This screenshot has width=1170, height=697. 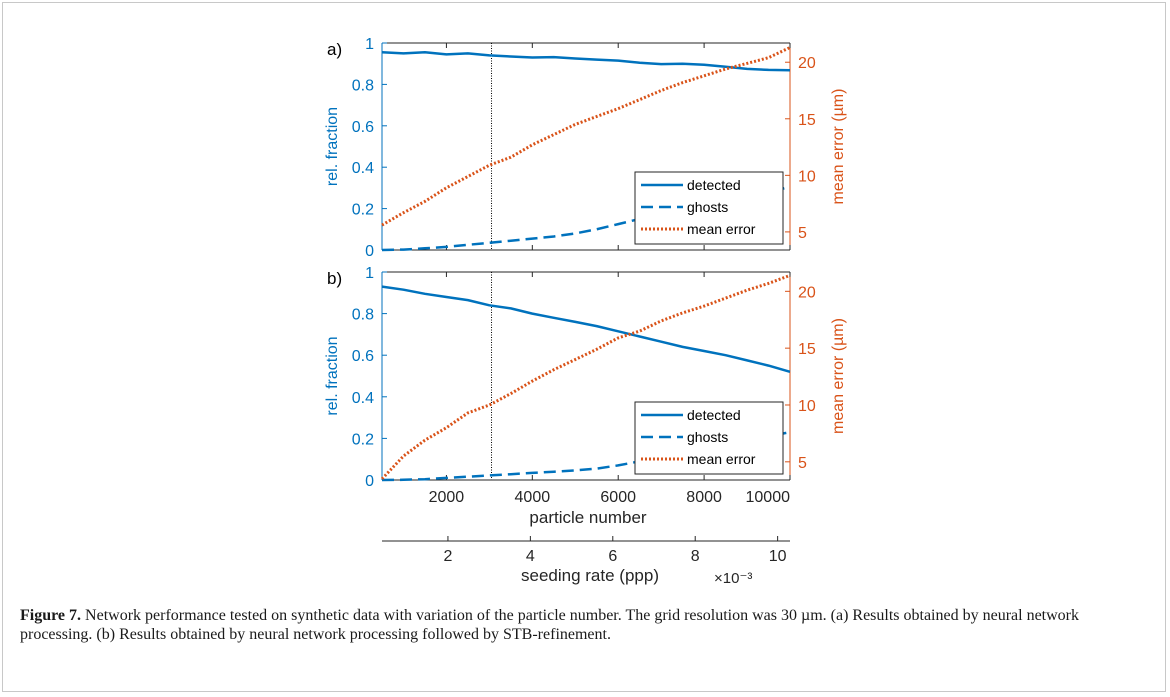 I want to click on seeding-rate-exponent: ×10⁻³, so click(x=733, y=578).